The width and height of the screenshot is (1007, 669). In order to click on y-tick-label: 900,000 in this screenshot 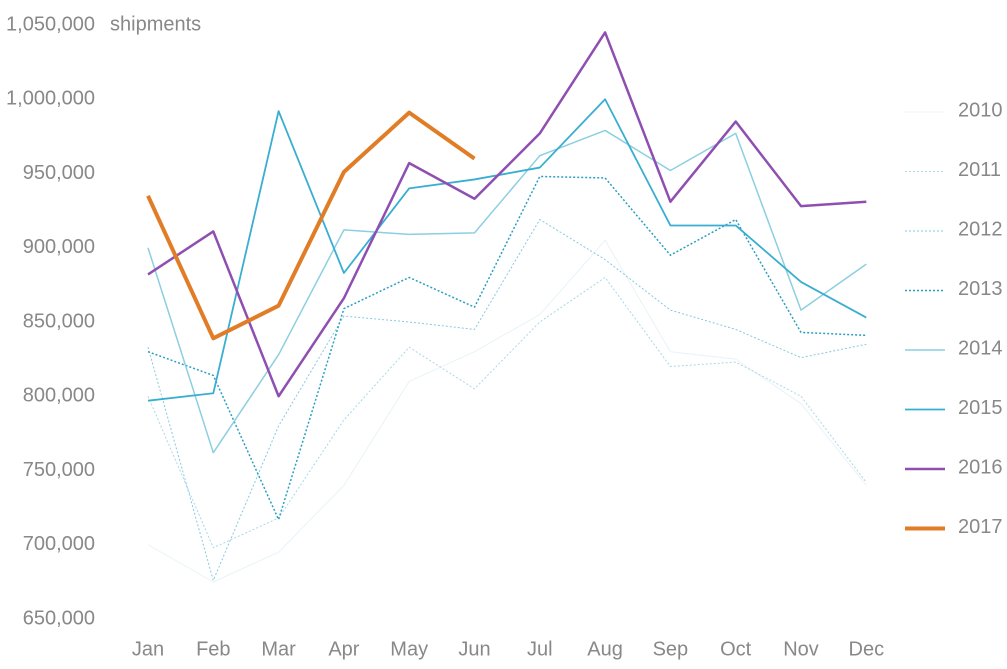, I will do `click(59, 247)`.